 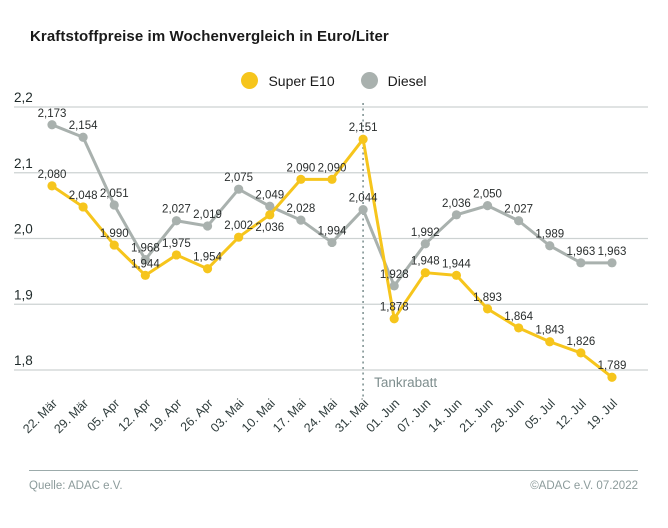 I want to click on x-axis-tick-label: 17. Mai, so click(x=289, y=415).